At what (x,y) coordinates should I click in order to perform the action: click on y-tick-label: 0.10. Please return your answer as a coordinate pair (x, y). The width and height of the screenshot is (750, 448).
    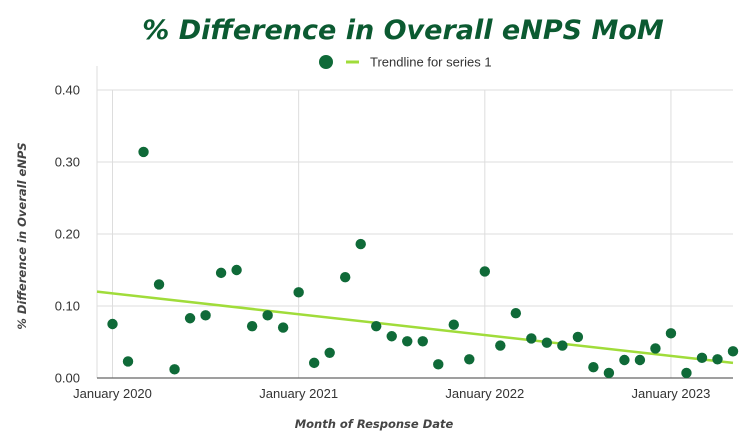
    Looking at the image, I should click on (67, 306).